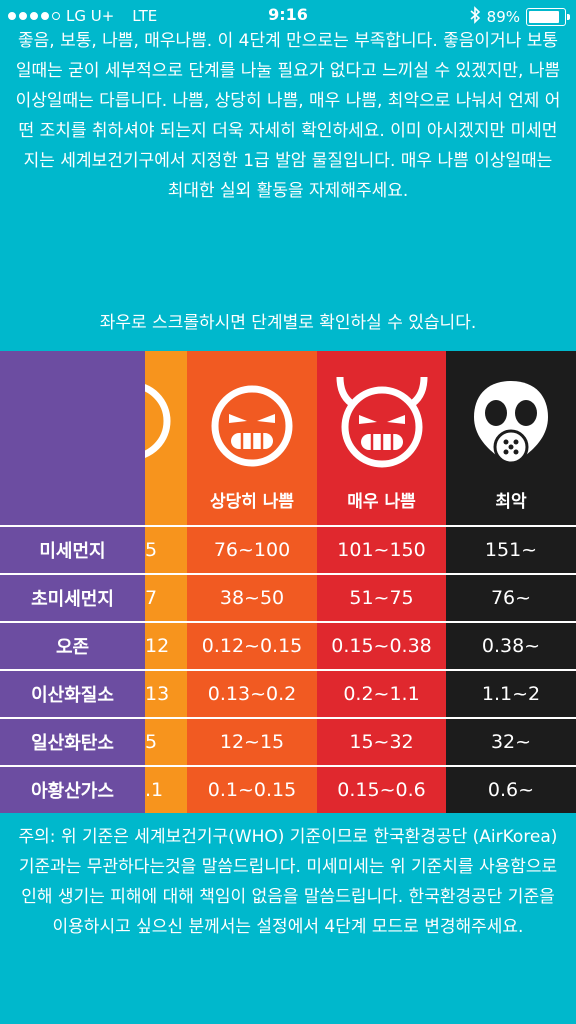 This screenshot has height=1024, width=576. I want to click on devil-face-icon, so click(381, 422).